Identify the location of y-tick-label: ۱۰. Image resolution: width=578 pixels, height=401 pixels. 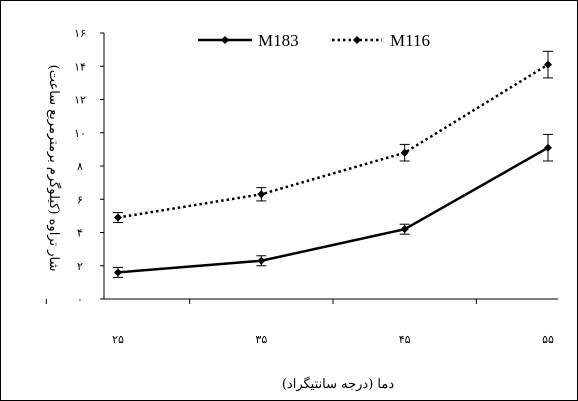
(80, 133).